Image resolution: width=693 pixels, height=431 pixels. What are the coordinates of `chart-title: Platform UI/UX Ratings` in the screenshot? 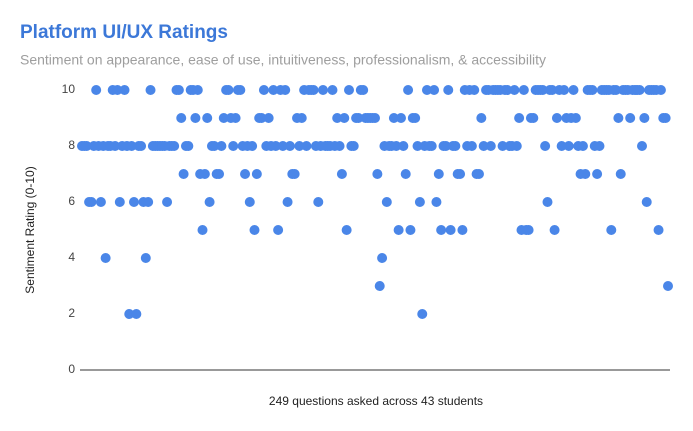 It's located at (124, 32).